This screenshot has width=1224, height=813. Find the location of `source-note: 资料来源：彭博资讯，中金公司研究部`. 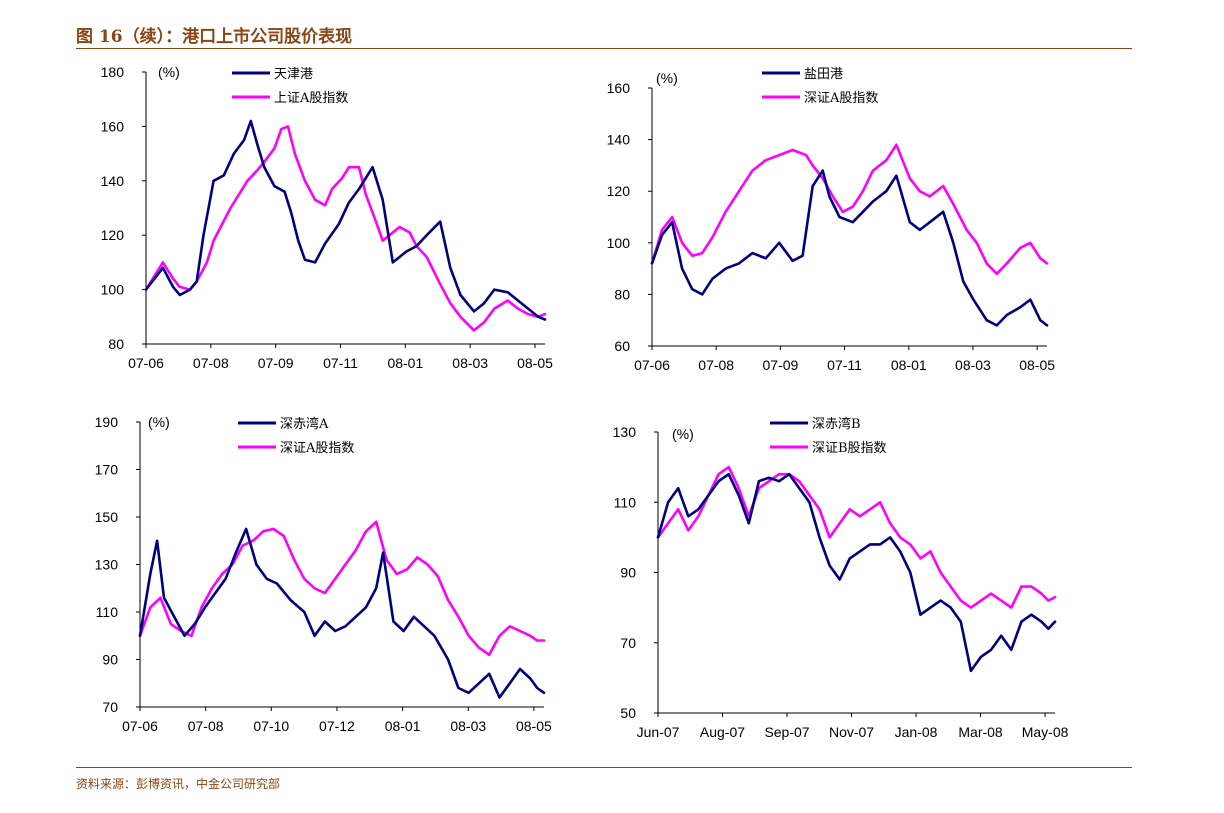

source-note: 资料来源：彭博资讯，中金公司研究部 is located at coordinates (178, 784).